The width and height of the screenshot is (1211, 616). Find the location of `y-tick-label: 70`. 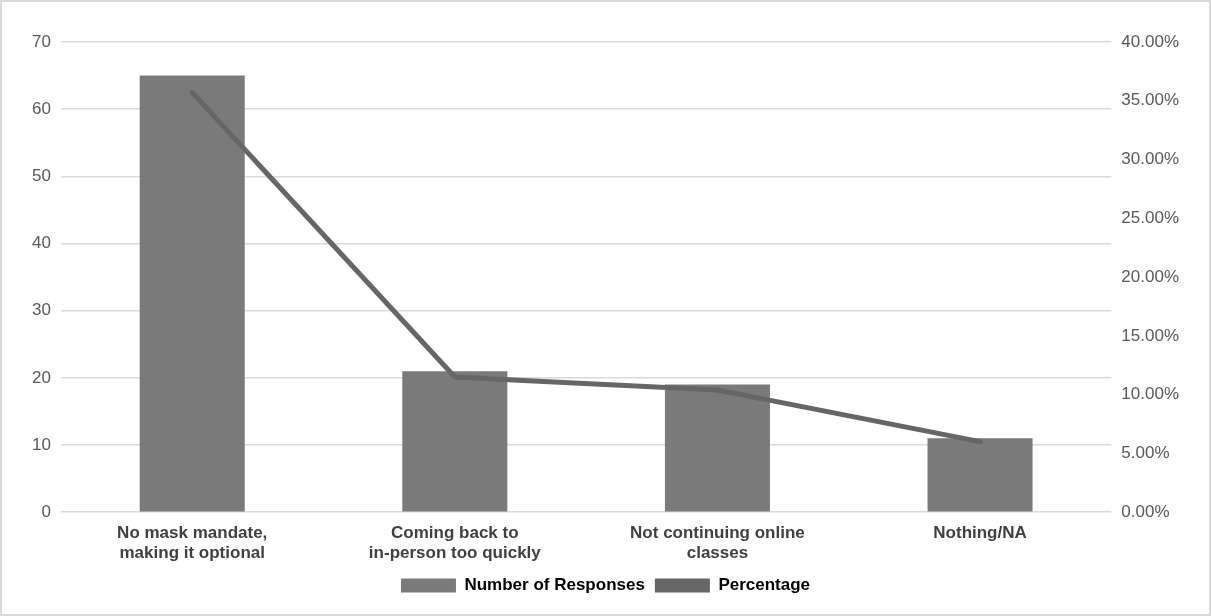

y-tick-label: 70 is located at coordinates (41, 41).